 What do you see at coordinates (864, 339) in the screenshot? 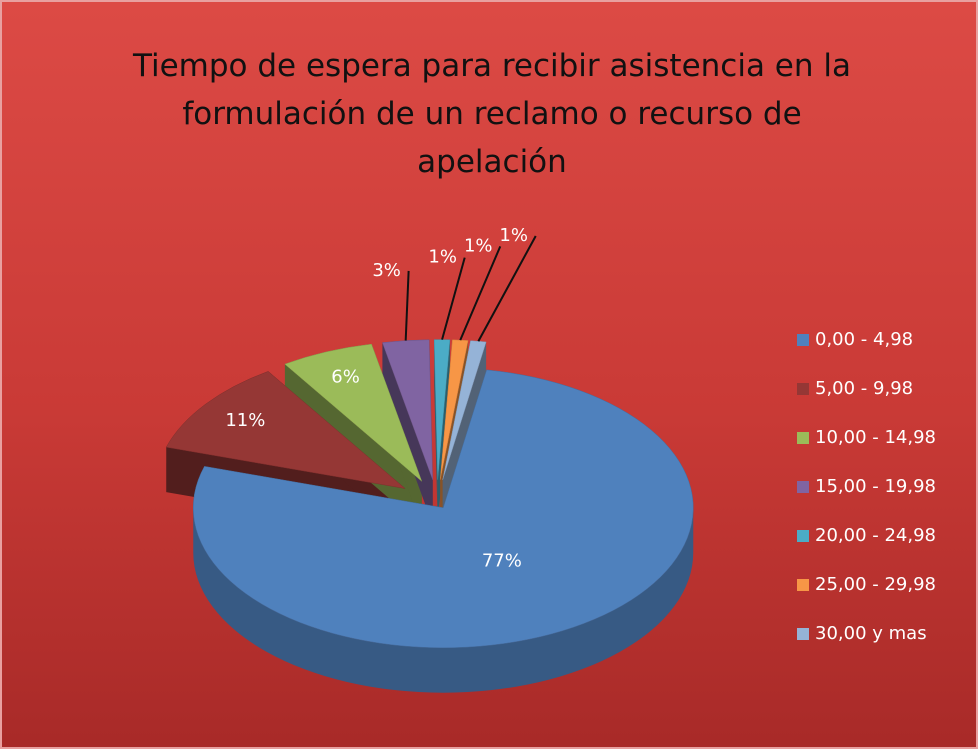
I see `legend-label: 0,00 - 4,98` at bounding box center [864, 339].